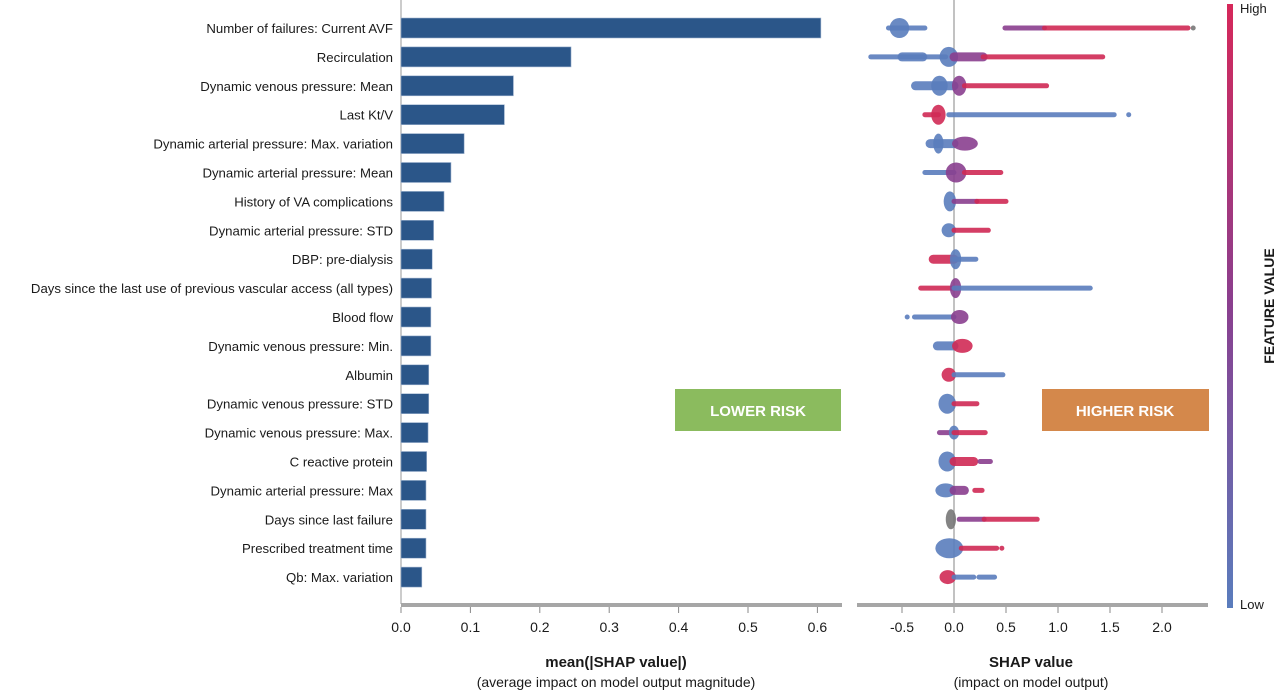 The image size is (1280, 693). Describe the element at coordinates (1230, 306) in the screenshot. I see `colorbar` at that location.